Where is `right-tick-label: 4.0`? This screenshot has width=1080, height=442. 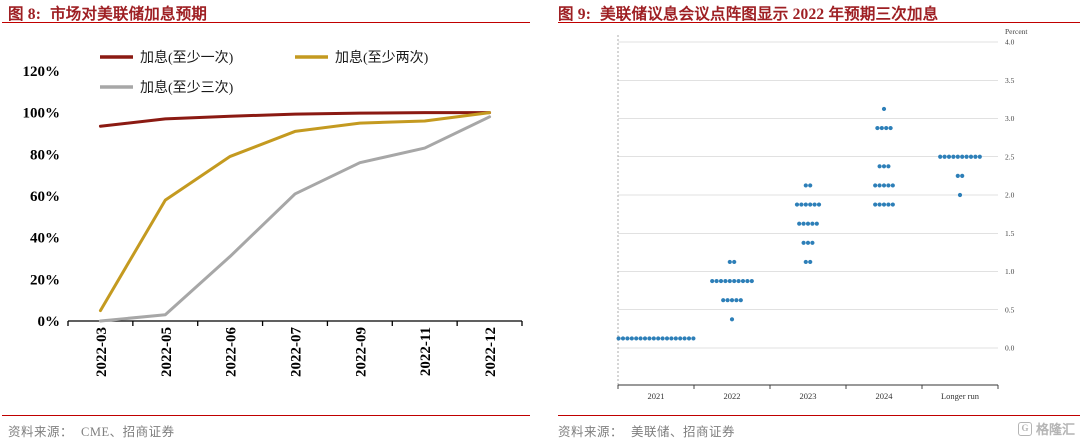 right-tick-label: 4.0 is located at coordinates (1010, 42).